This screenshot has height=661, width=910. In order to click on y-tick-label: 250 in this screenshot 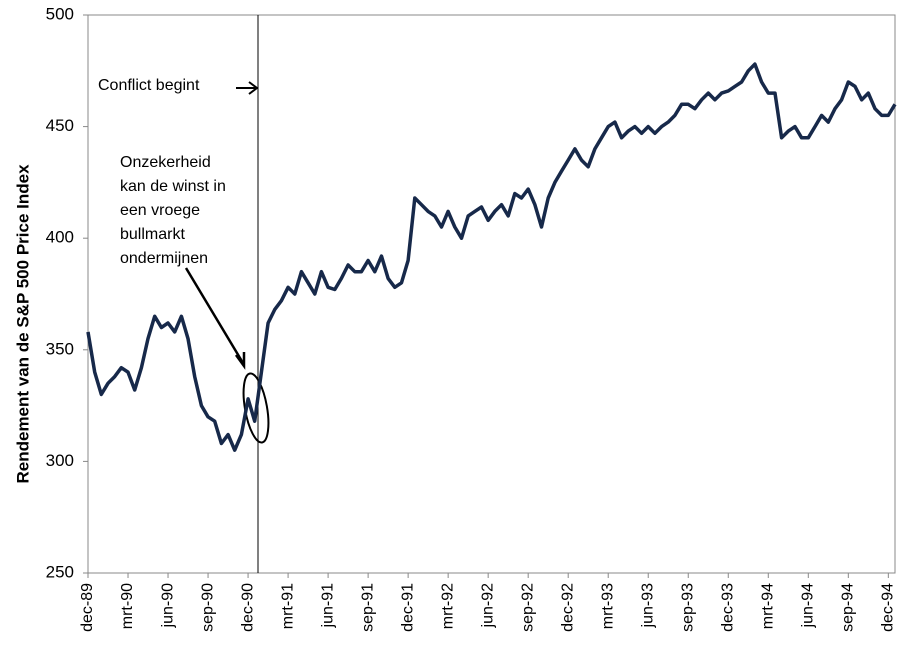, I will do `click(60, 571)`.